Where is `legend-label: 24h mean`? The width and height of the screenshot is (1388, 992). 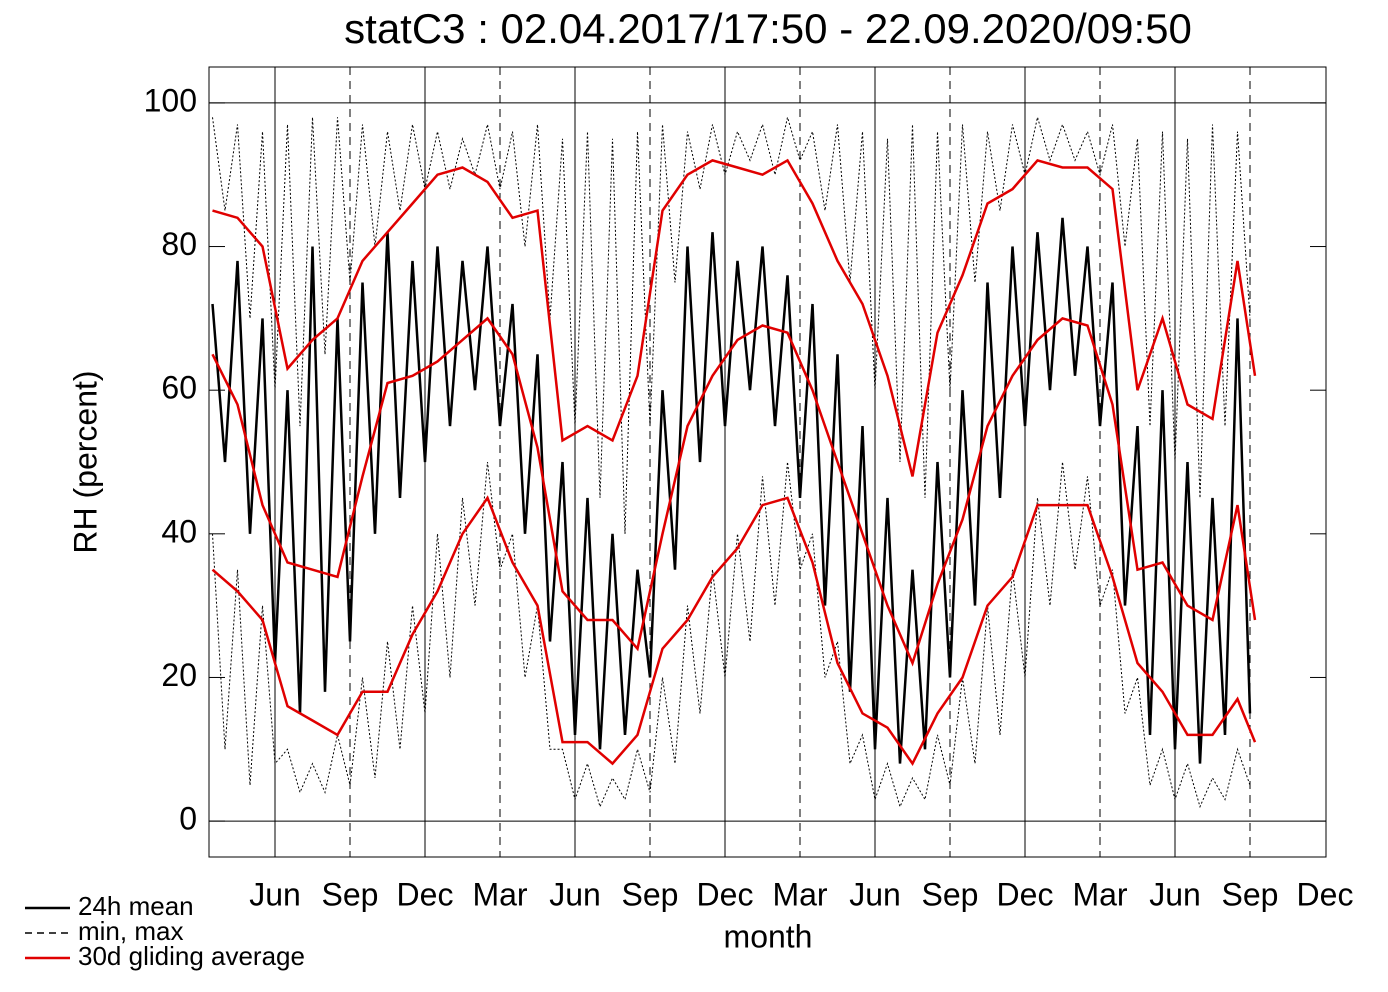
legend-label: 24h mean is located at coordinates (136, 906).